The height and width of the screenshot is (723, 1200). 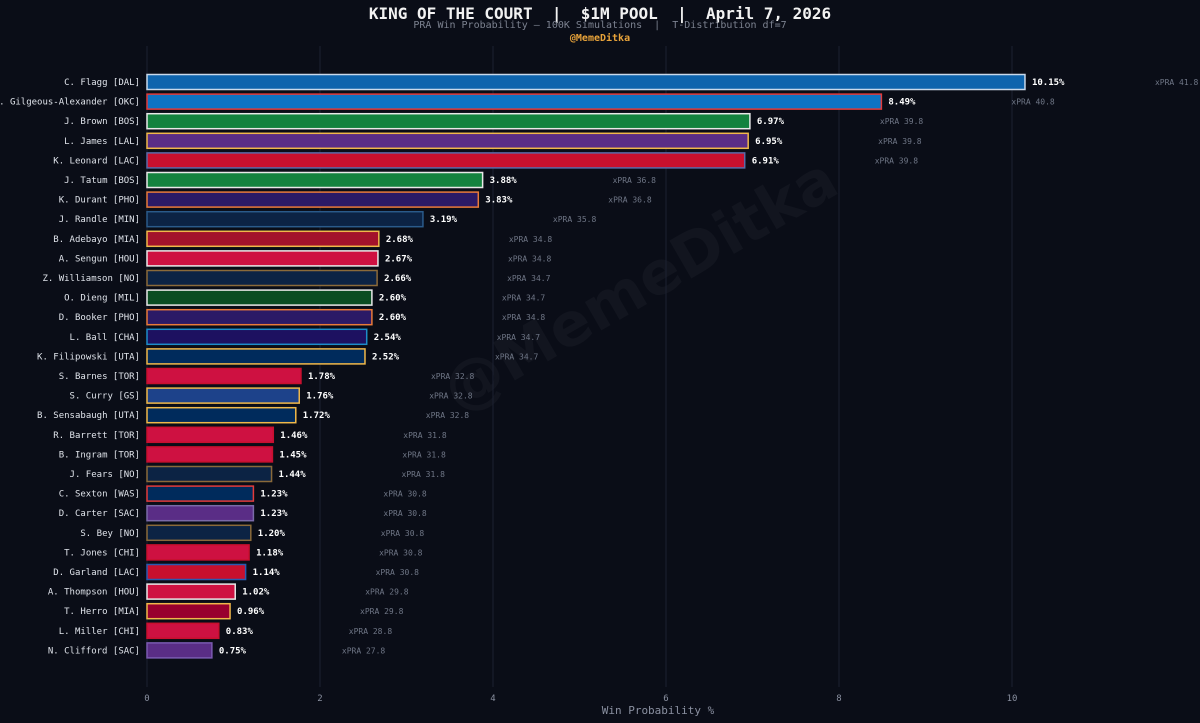 What do you see at coordinates (580, 705) in the screenshot?
I see `x-axis: 0 2 4 6 8 10 Win Probability %` at bounding box center [580, 705].